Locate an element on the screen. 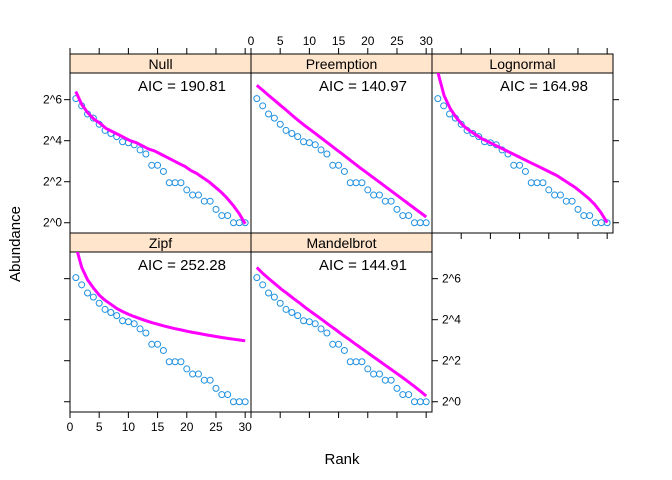 This screenshot has width=672, height=480. y-axis-left-top: 2^0 2^2 2^4 2^6 is located at coordinates (56, 161).